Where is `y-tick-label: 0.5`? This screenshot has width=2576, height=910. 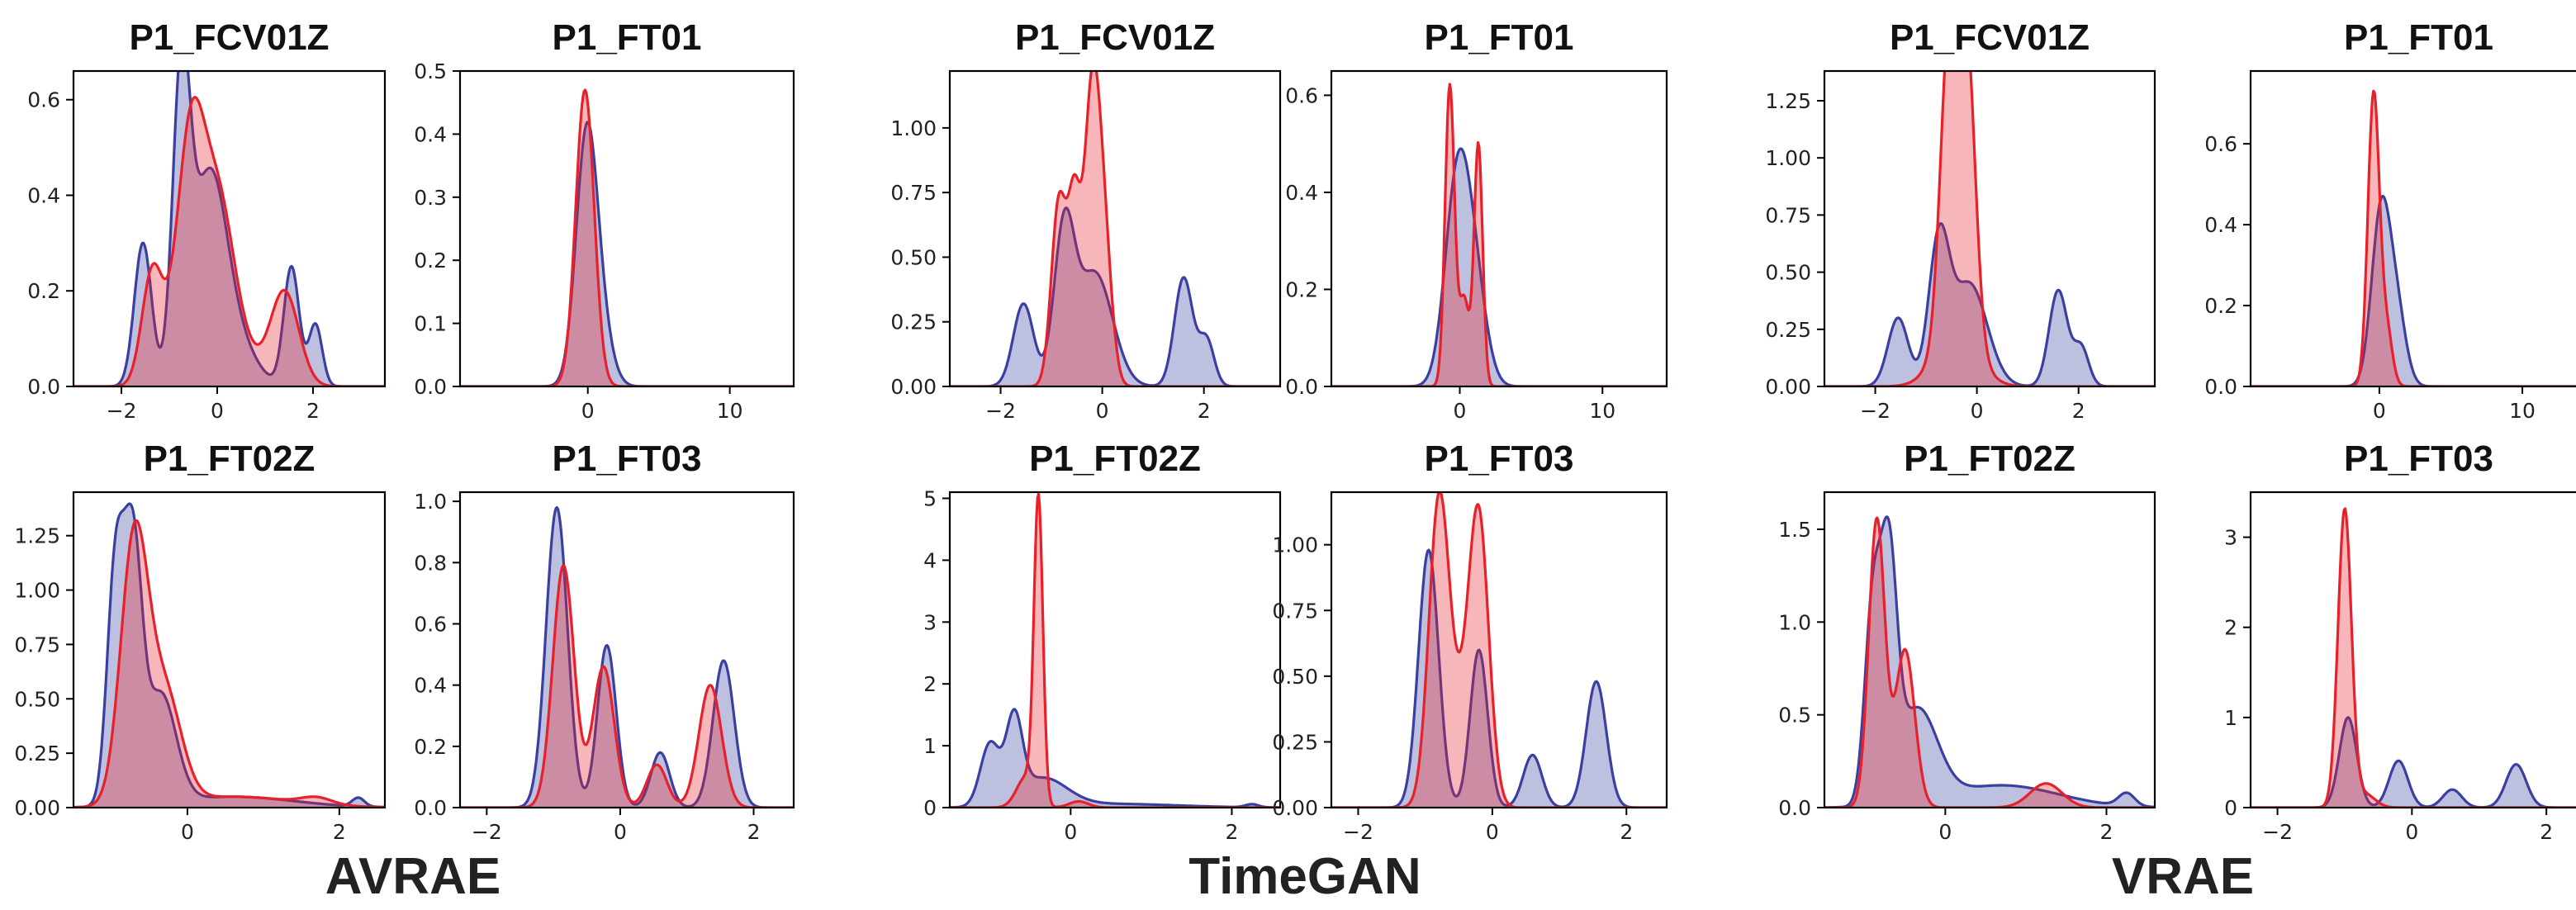 y-tick-label: 0.5 is located at coordinates (1794, 716).